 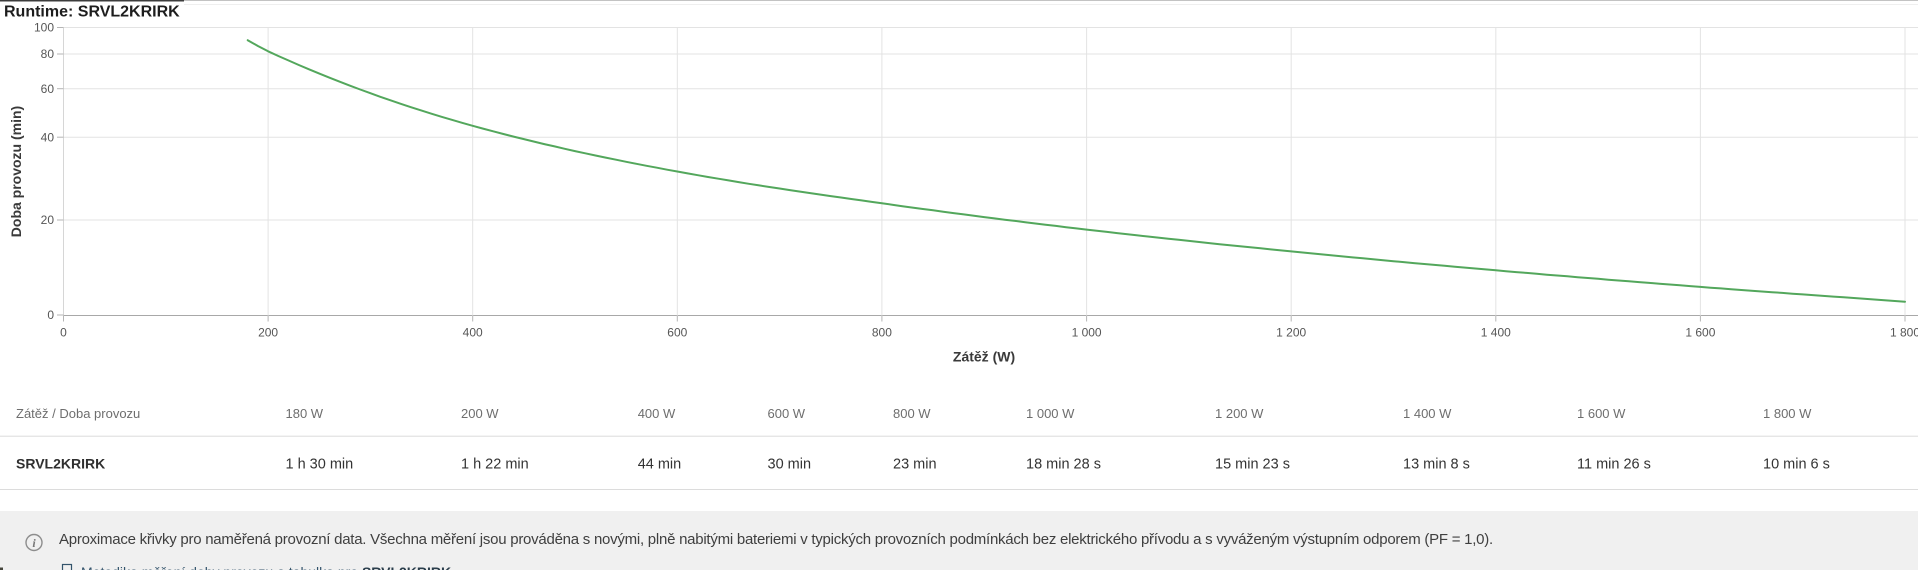 I want to click on svg-text: 30 min, so click(x=790, y=465).